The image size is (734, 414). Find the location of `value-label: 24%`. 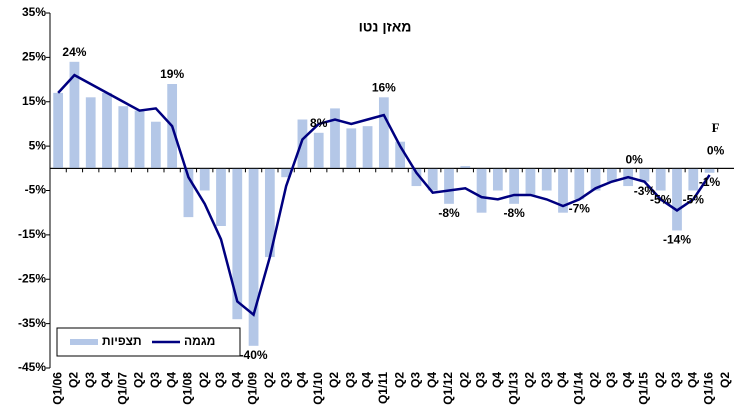

value-label: 24% is located at coordinates (74, 52).